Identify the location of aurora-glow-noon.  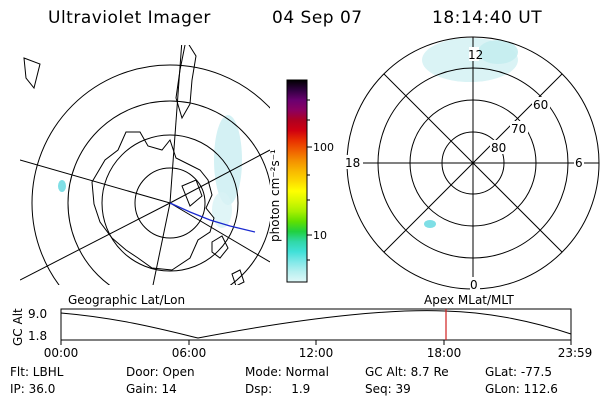
(498, 52).